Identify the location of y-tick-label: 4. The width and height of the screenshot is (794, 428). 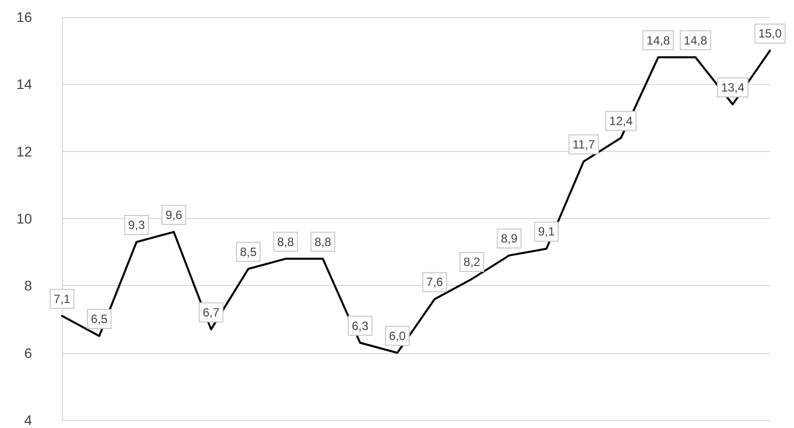
(28, 420).